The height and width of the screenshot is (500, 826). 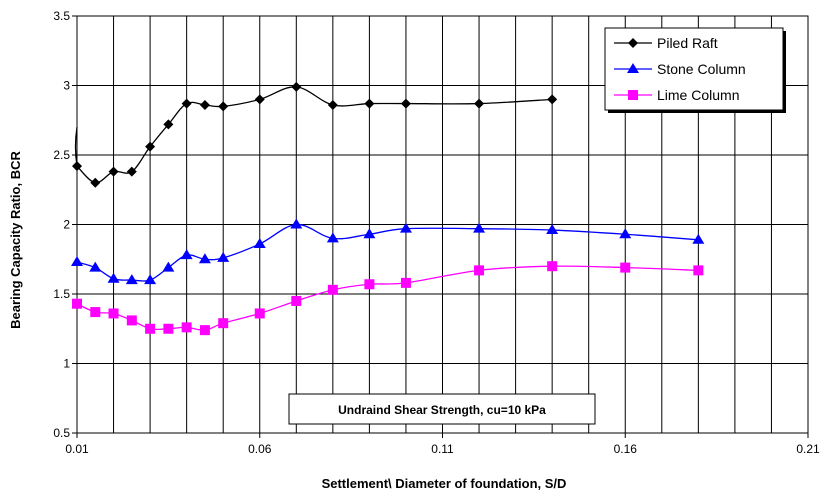 I want to click on series-line-piled-raft, so click(x=314, y=135).